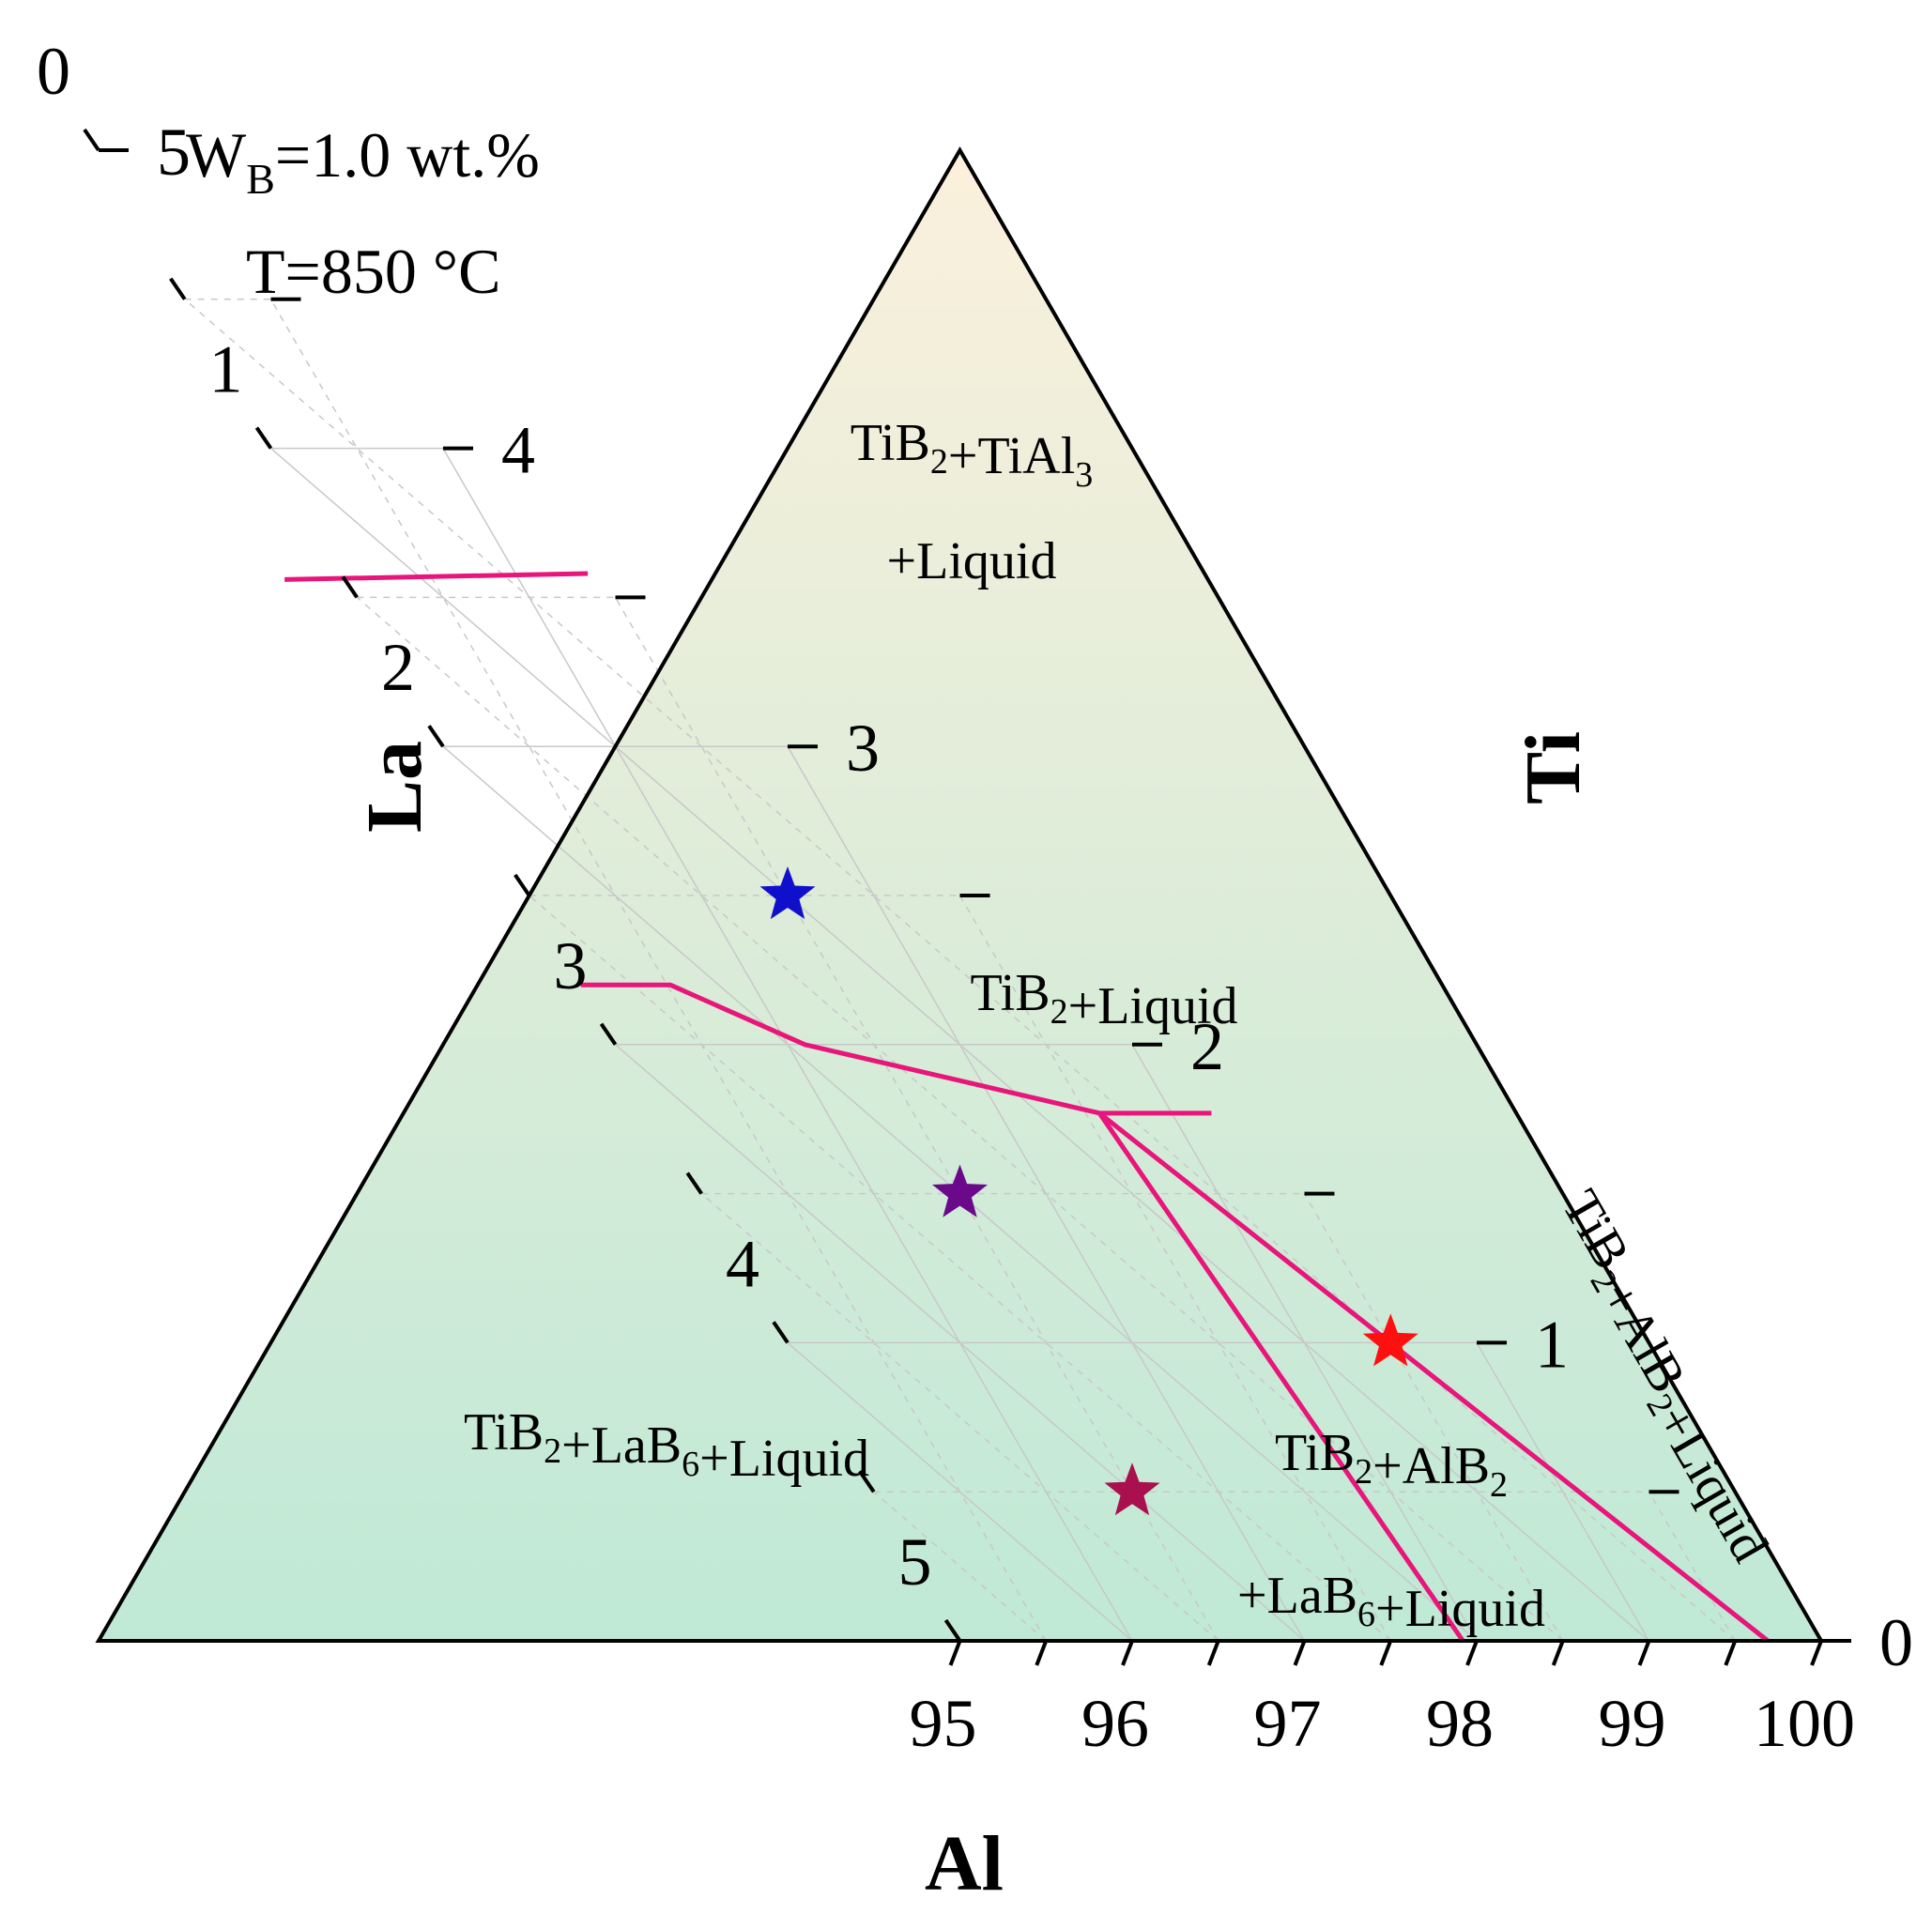 This screenshot has width=1932, height=1914. I want to click on la-tick-label: 5, so click(915, 1562).